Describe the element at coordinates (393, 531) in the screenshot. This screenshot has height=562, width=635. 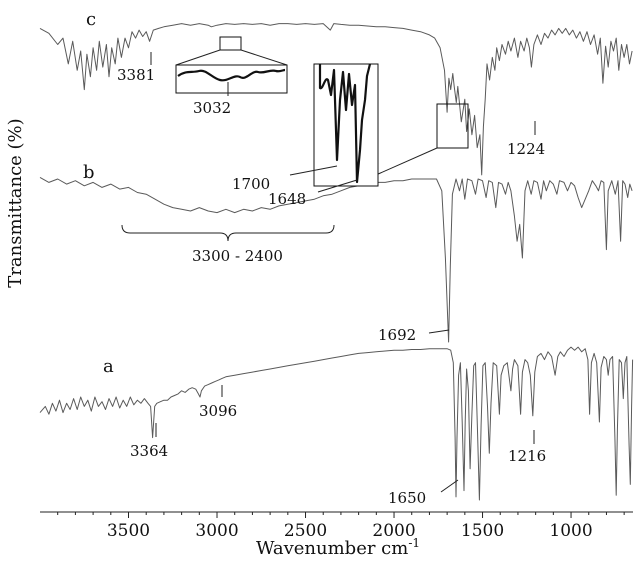
I see `x-tick-label-2000: 2000` at that location.